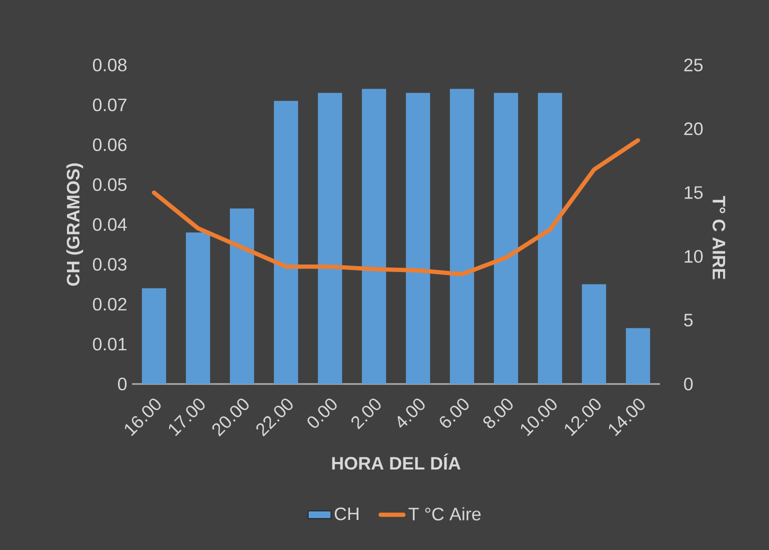 The image size is (769, 550). What do you see at coordinates (688, 320) in the screenshot?
I see `y2-tick-label: 5` at bounding box center [688, 320].